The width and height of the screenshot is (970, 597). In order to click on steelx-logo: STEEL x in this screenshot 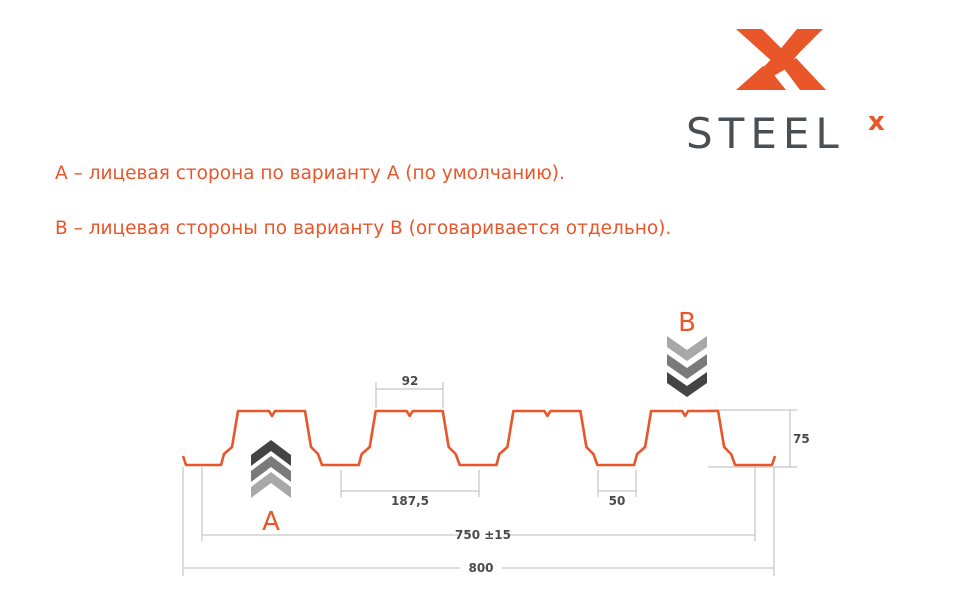, I will do `click(785, 93)`.